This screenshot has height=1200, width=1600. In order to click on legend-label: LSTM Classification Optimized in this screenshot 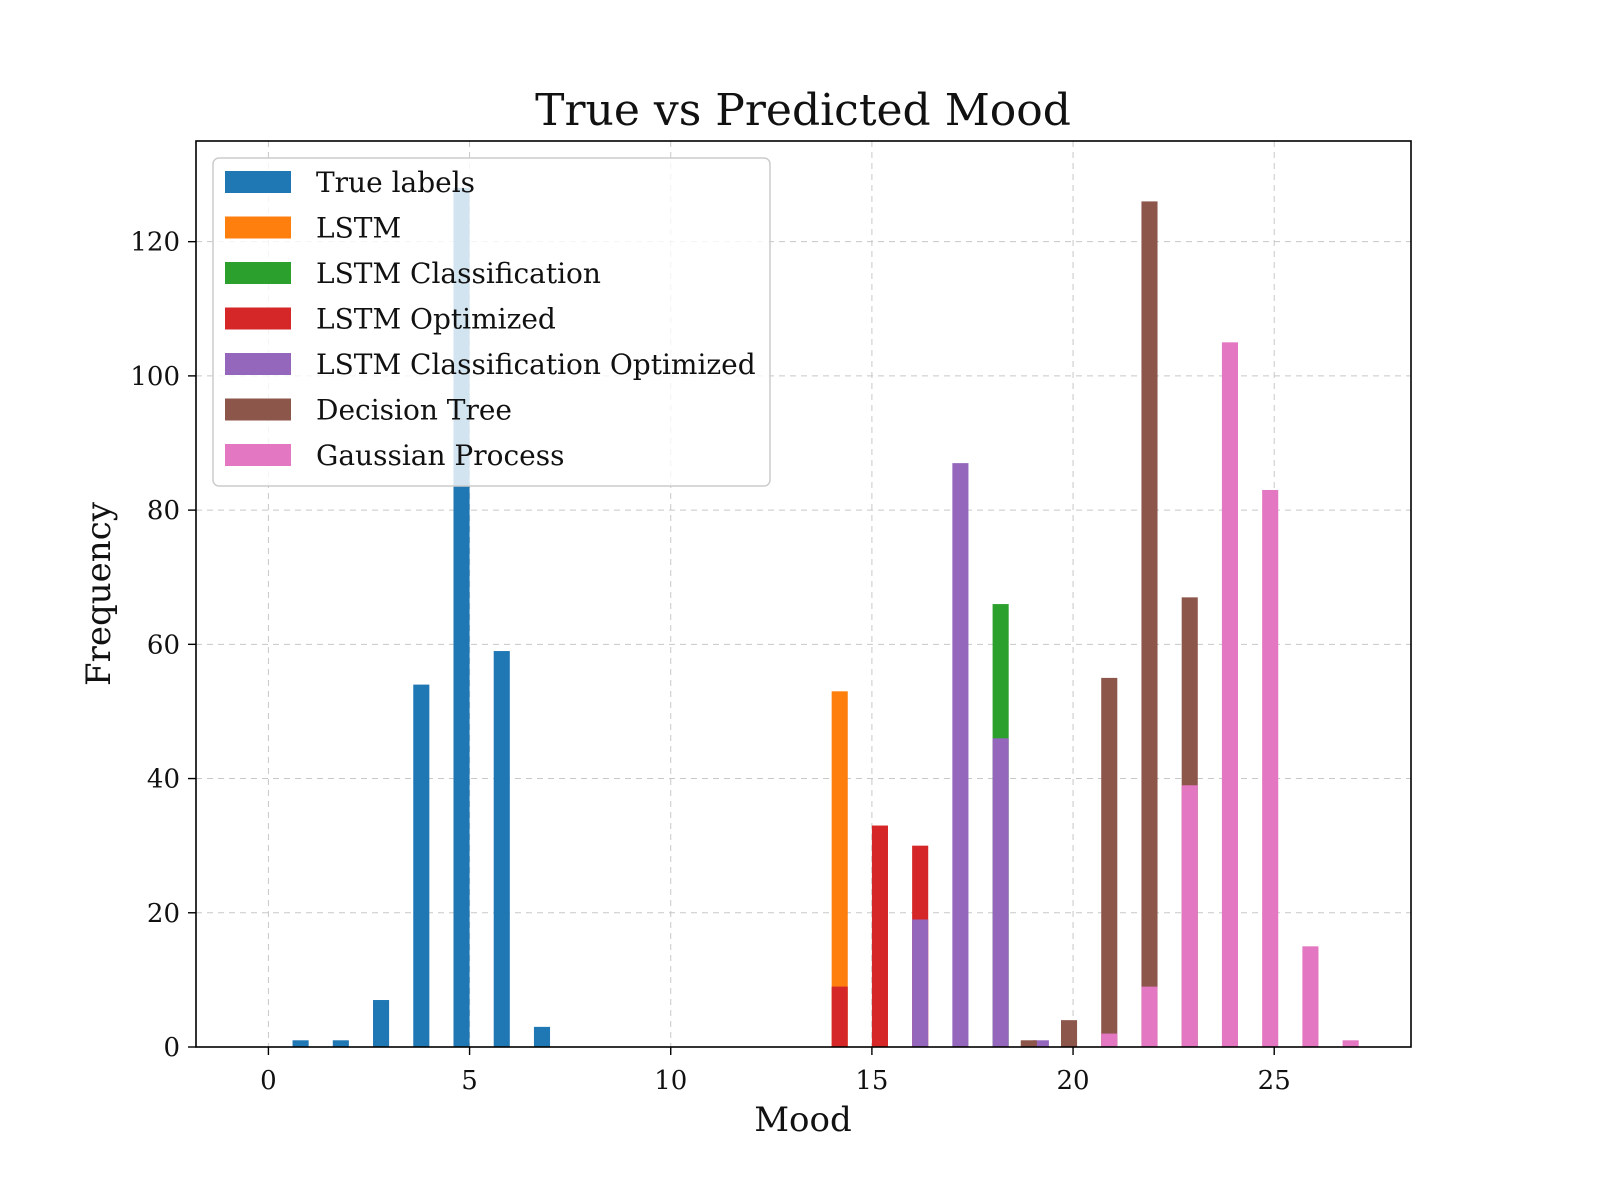, I will do `click(536, 364)`.